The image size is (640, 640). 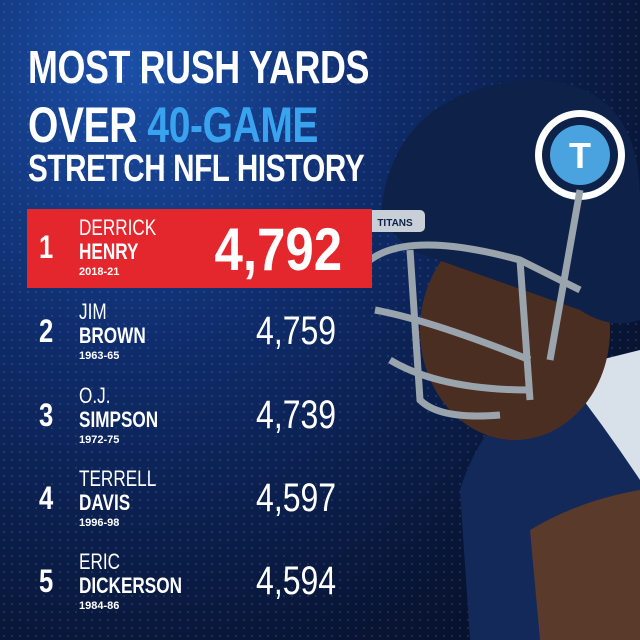 I want to click on rush-yards: 4,594, so click(x=295, y=581).